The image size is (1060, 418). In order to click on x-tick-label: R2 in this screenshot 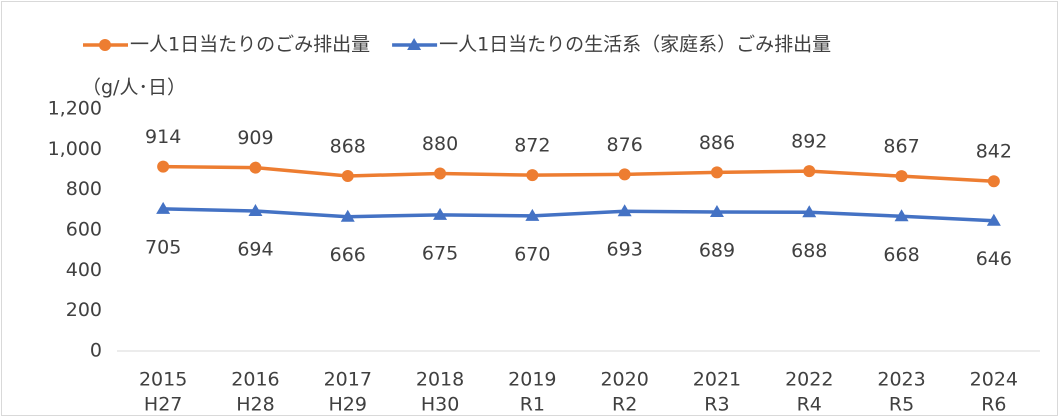, I will do `click(624, 405)`.